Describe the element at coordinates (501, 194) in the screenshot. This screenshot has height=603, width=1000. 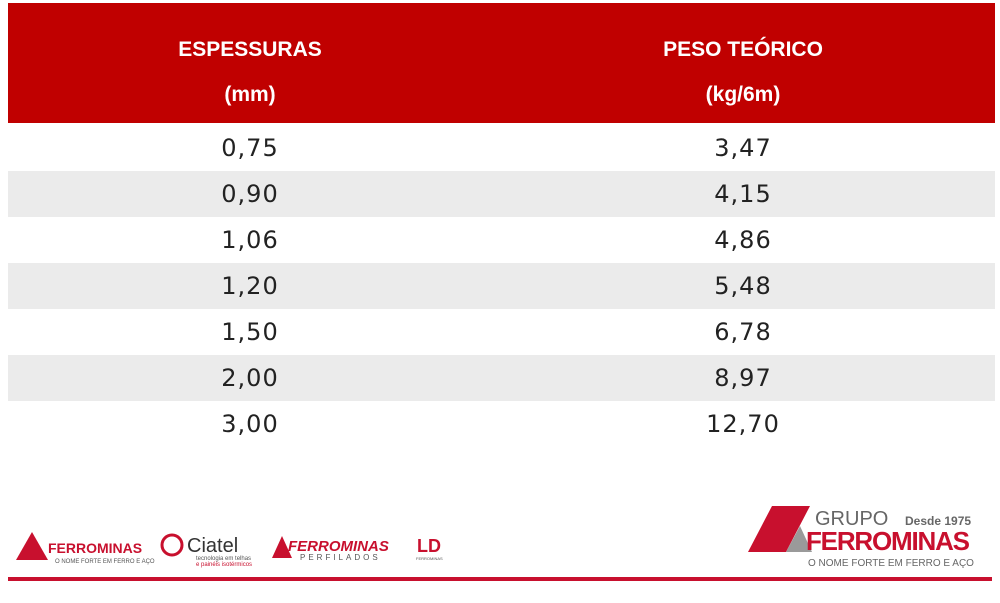
I see `table-row: 0,90 4,15` at that location.